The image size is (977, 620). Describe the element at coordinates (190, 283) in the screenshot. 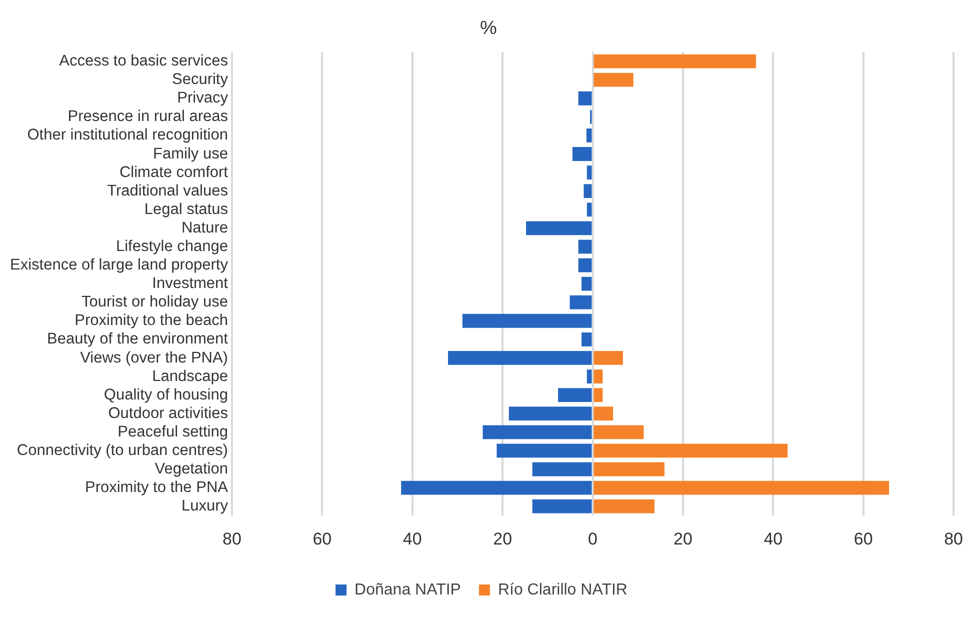

I see `y-tick-label: Investment` at that location.